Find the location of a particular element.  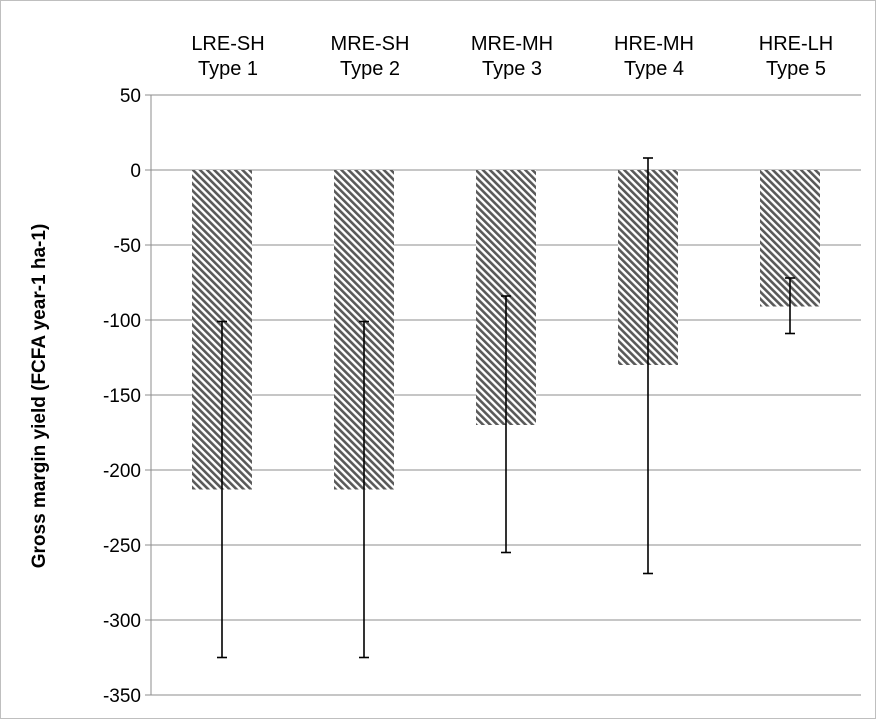

category-label-3: MRE-MH Type 3 is located at coordinates (512, 56).